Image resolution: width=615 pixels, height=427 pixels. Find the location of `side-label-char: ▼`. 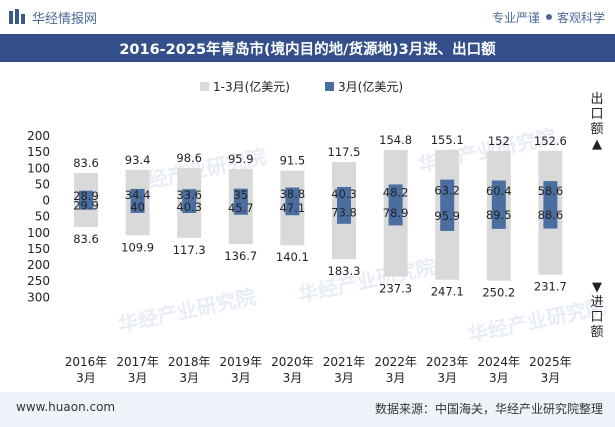

side-label-char: ▼ is located at coordinates (597, 287).